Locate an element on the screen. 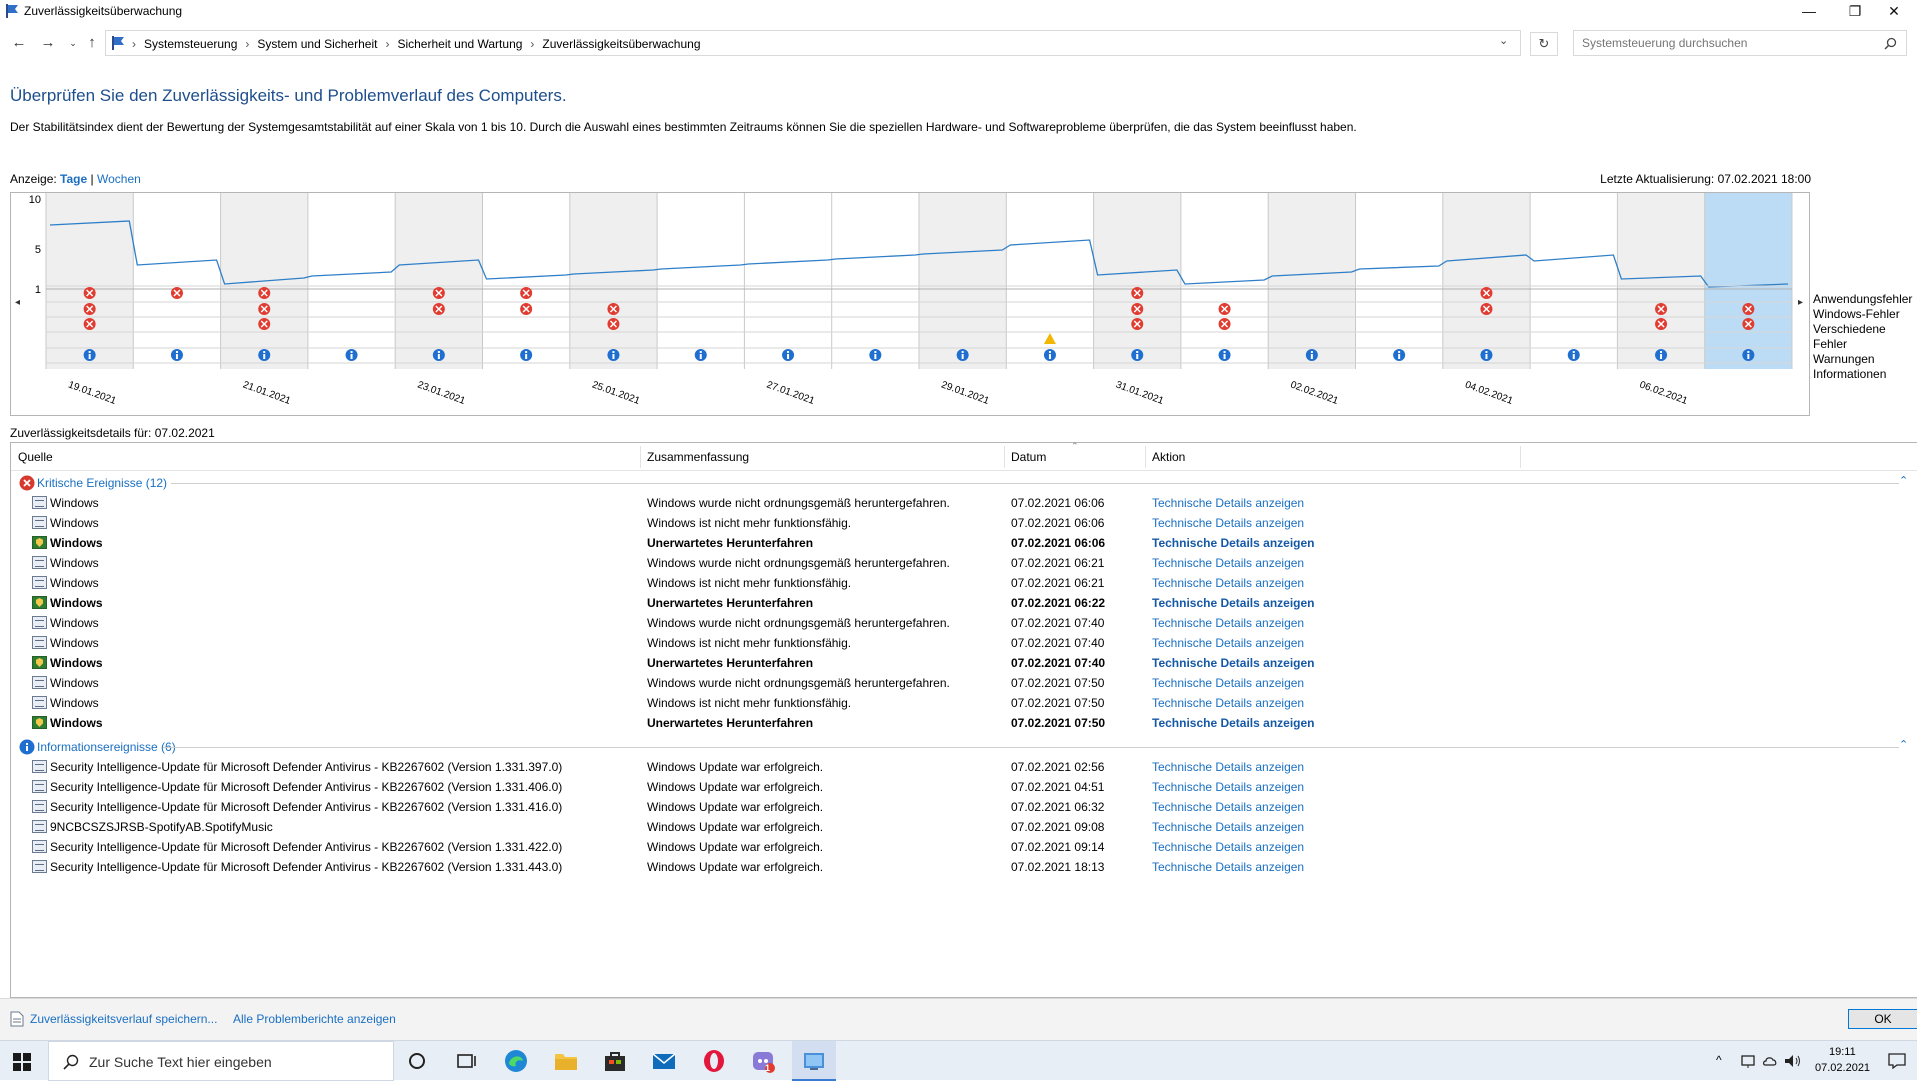 This screenshot has width=1917, height=1081. breadcrumb-item-system-und-sicherheit: System und Sicherheit is located at coordinates (317, 44).